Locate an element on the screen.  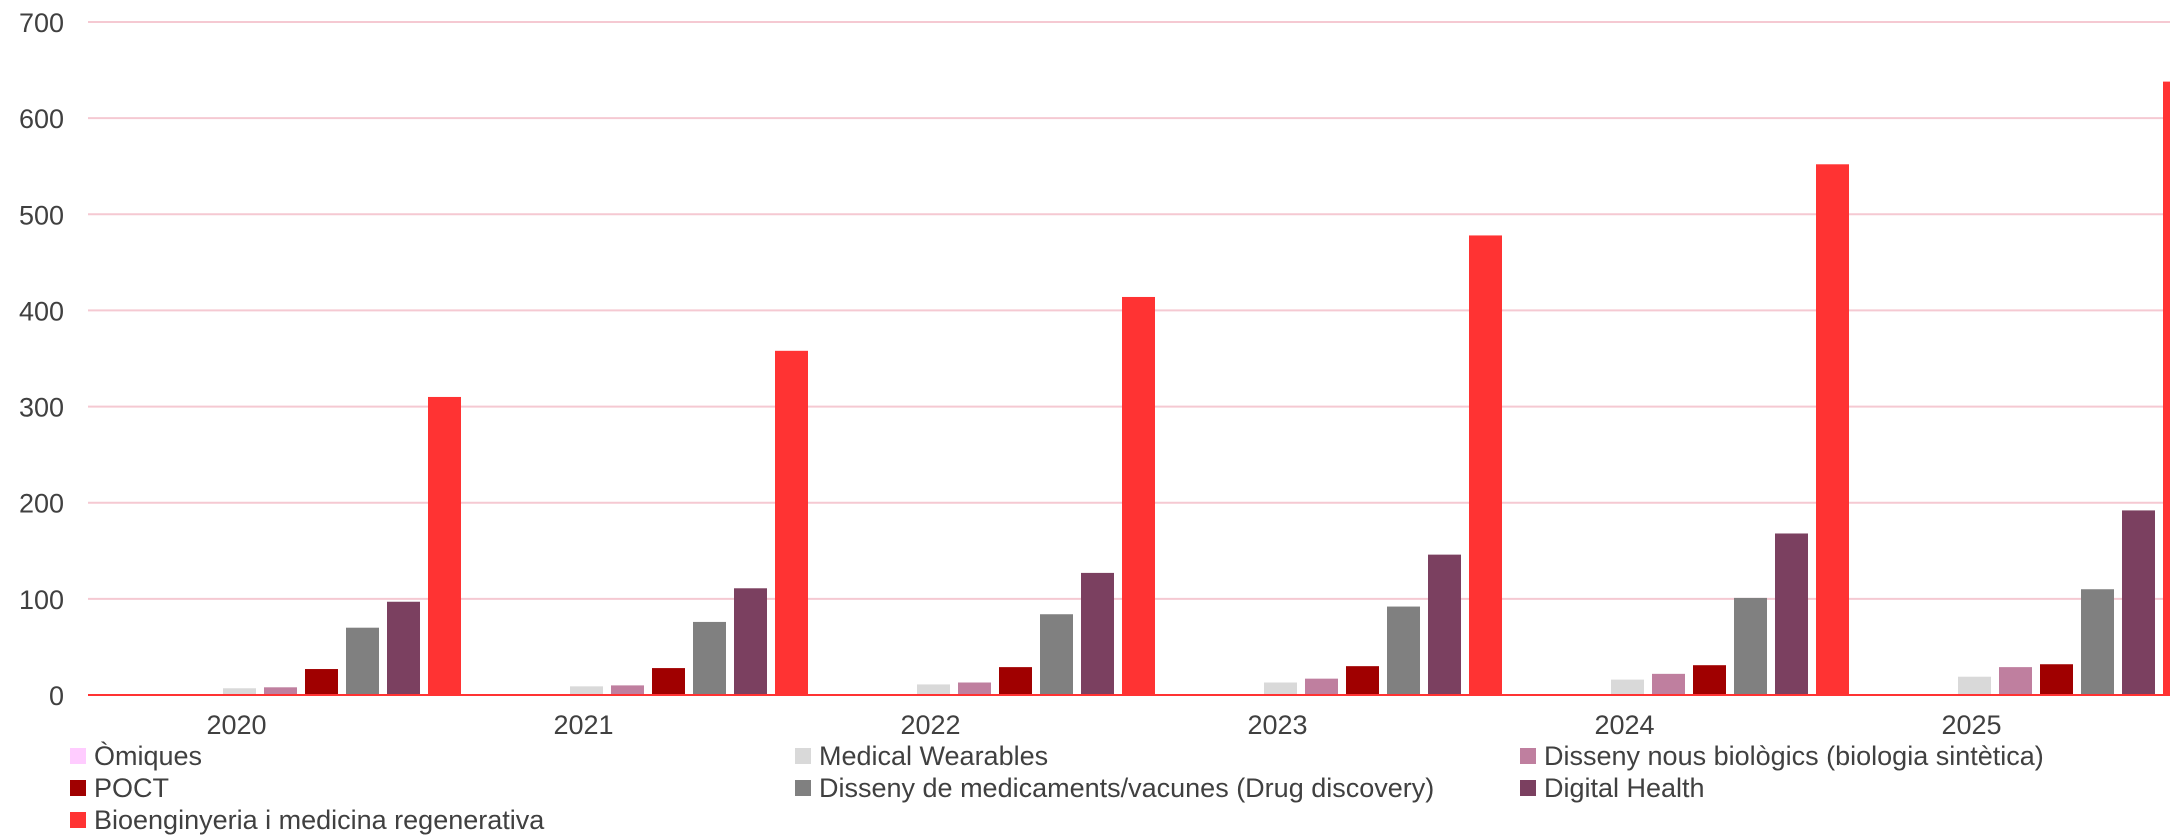
y-tick-label: 200 is located at coordinates (41, 504).